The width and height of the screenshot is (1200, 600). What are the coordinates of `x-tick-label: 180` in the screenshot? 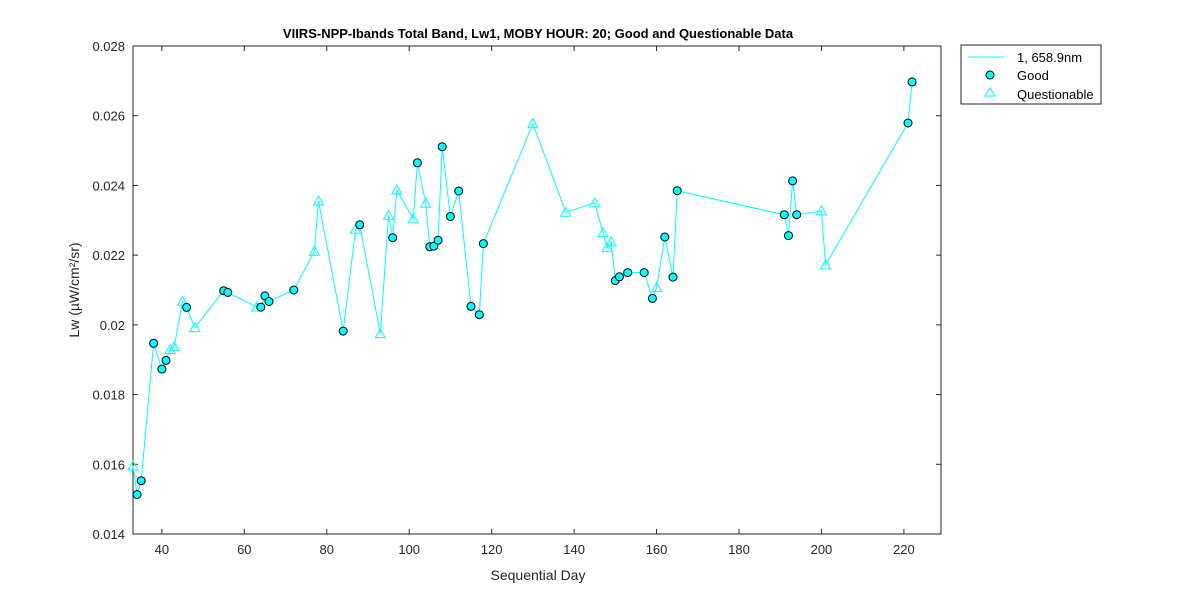 It's located at (739, 549).